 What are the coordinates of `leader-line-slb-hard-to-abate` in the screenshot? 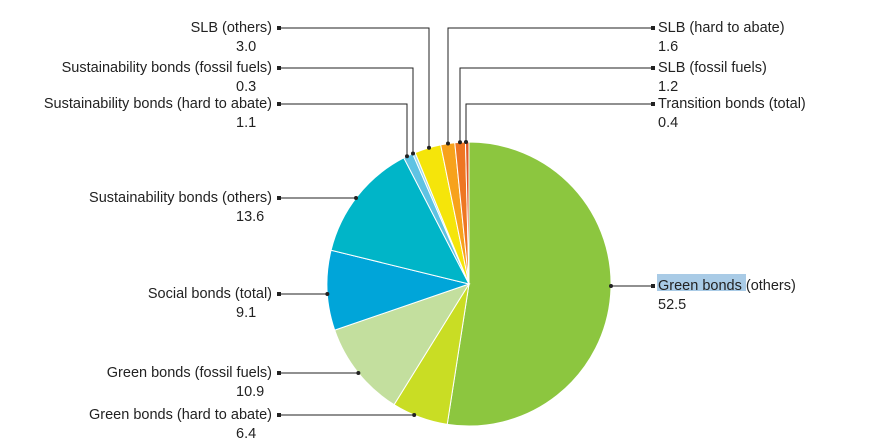 It's located at (550, 85).